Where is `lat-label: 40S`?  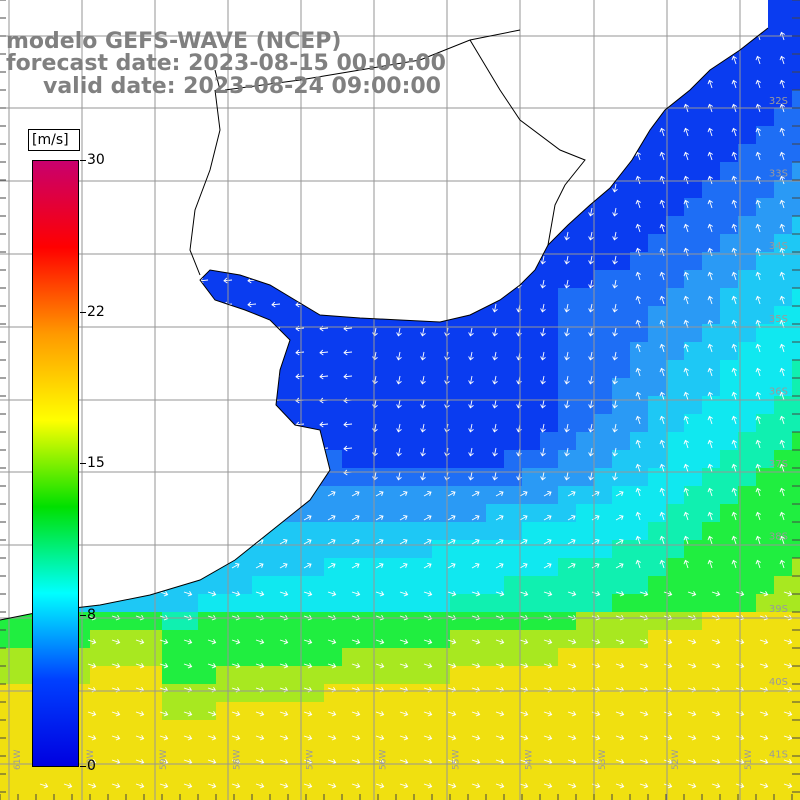
lat-label: 40S is located at coordinates (778, 682).